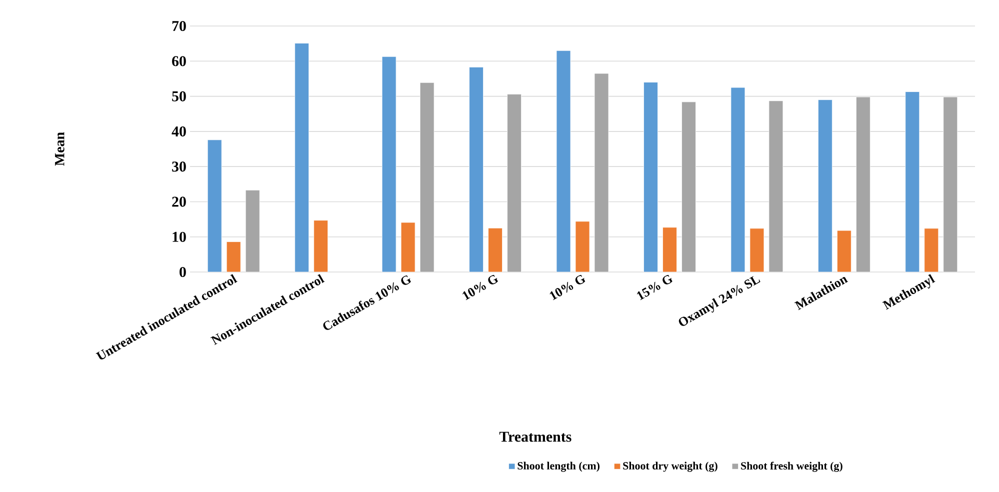 This screenshot has height=492, width=999. What do you see at coordinates (654, 287) in the screenshot?
I see `x-tick-label: 15% G` at bounding box center [654, 287].